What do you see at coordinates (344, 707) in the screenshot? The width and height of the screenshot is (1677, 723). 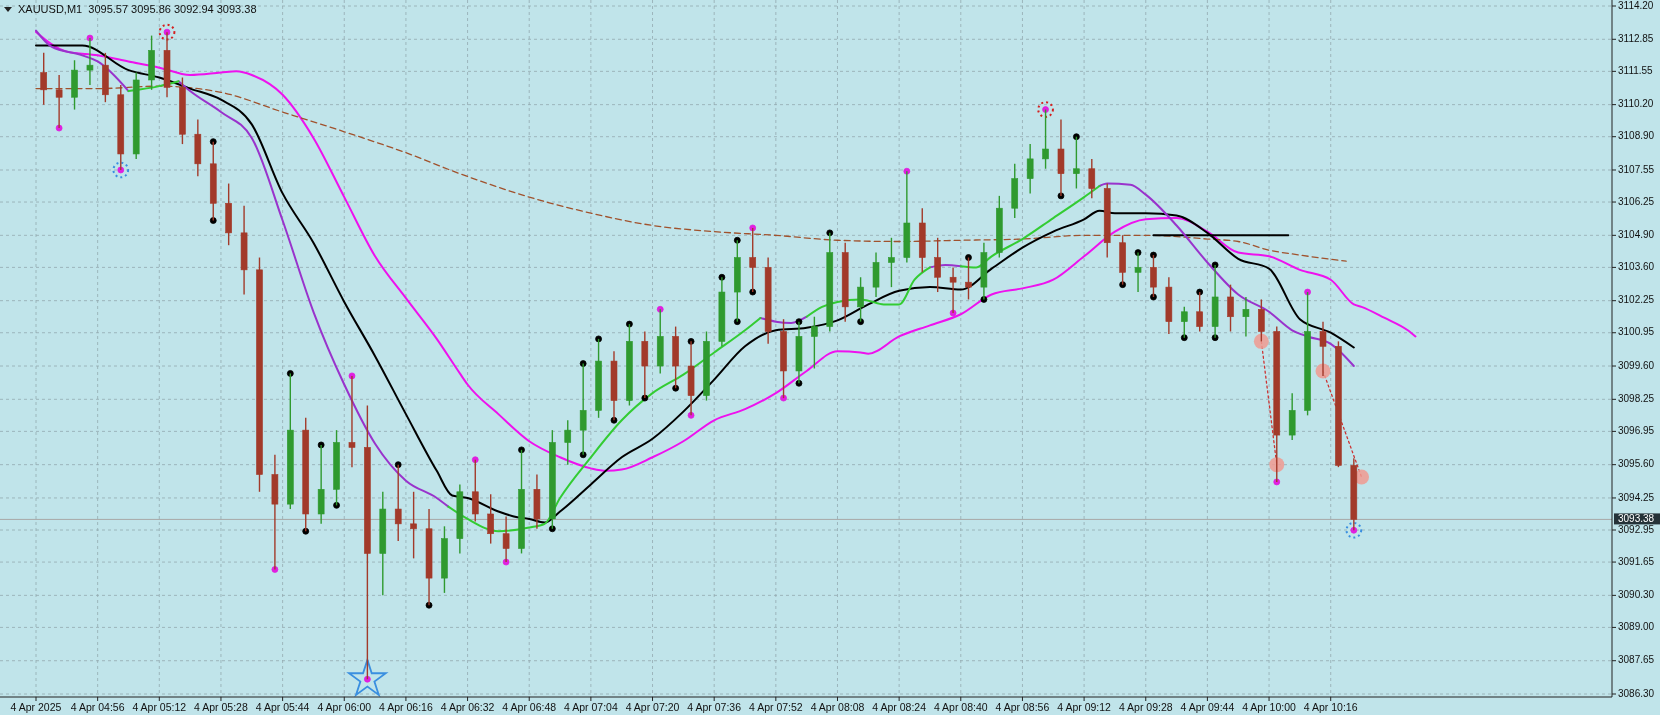 I see `x-tick-label: 4 Apr 06:00` at bounding box center [344, 707].